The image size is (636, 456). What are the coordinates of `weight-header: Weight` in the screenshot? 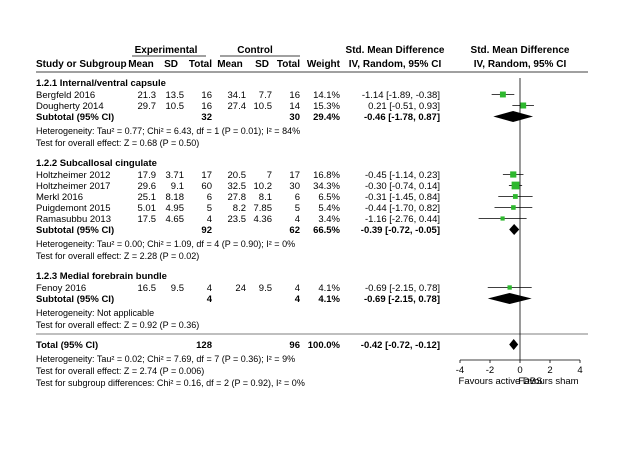 It's located at (324, 64).